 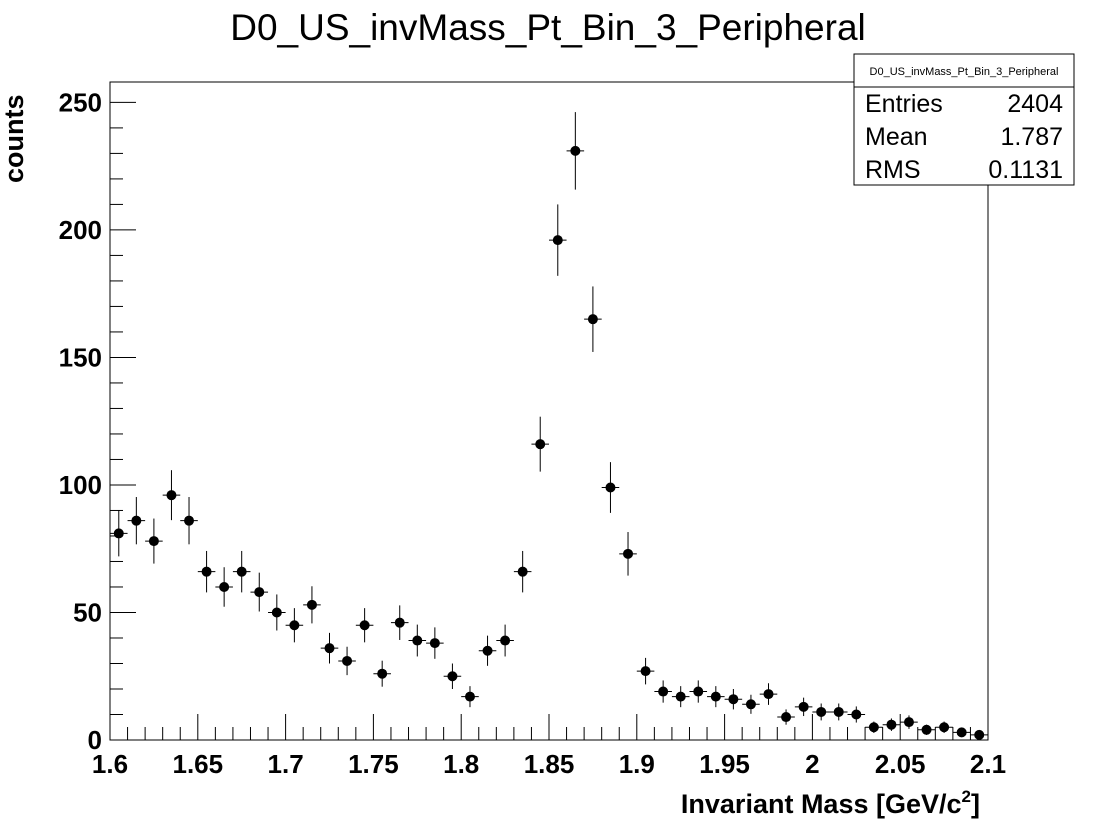 What do you see at coordinates (549, 727) in the screenshot?
I see `x-axis-ticks` at bounding box center [549, 727].